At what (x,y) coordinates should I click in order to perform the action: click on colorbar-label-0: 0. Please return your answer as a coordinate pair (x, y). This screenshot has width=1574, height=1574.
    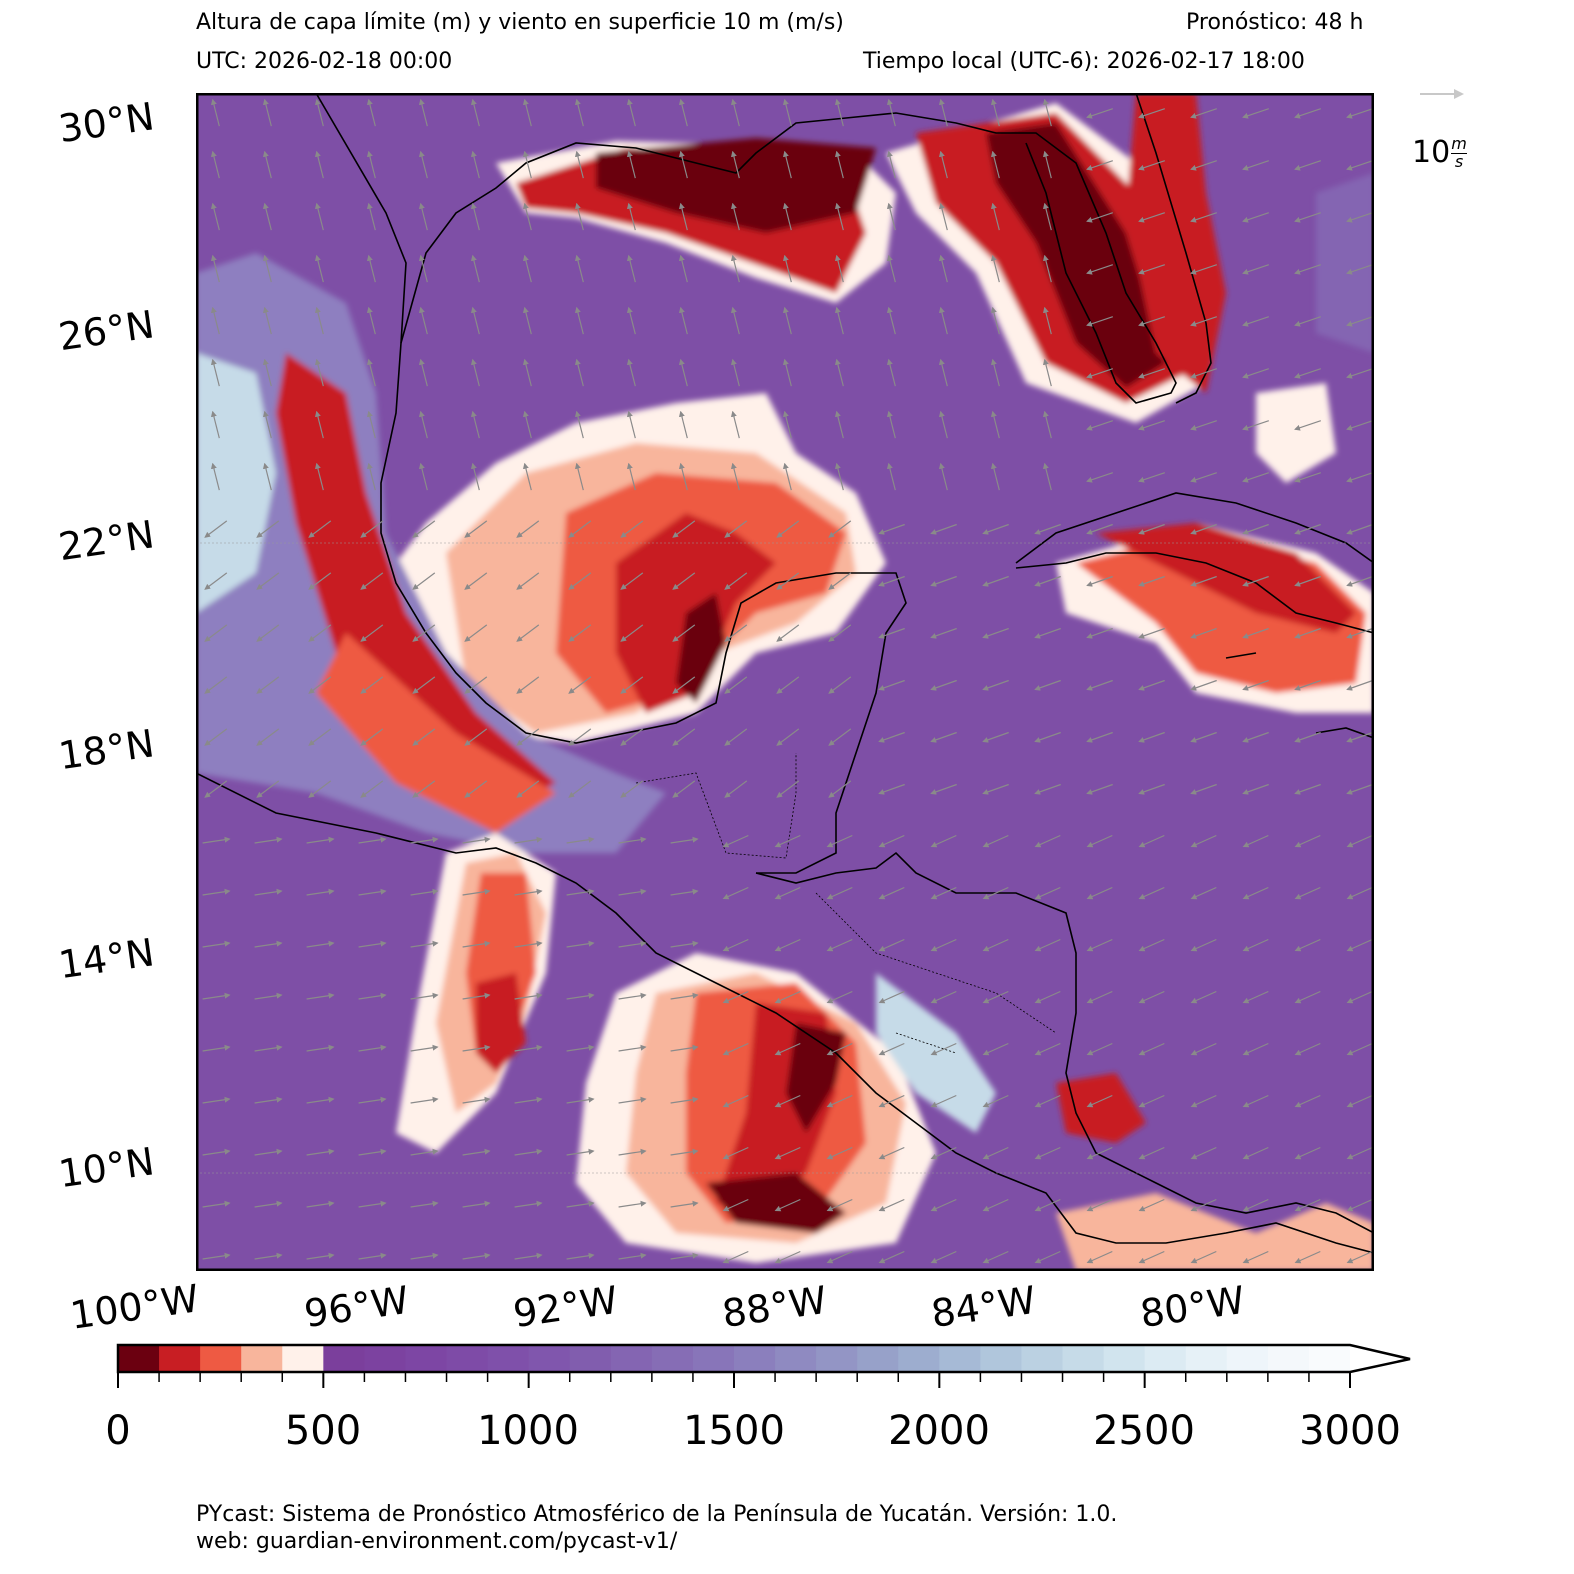
    Looking at the image, I should click on (118, 1431).